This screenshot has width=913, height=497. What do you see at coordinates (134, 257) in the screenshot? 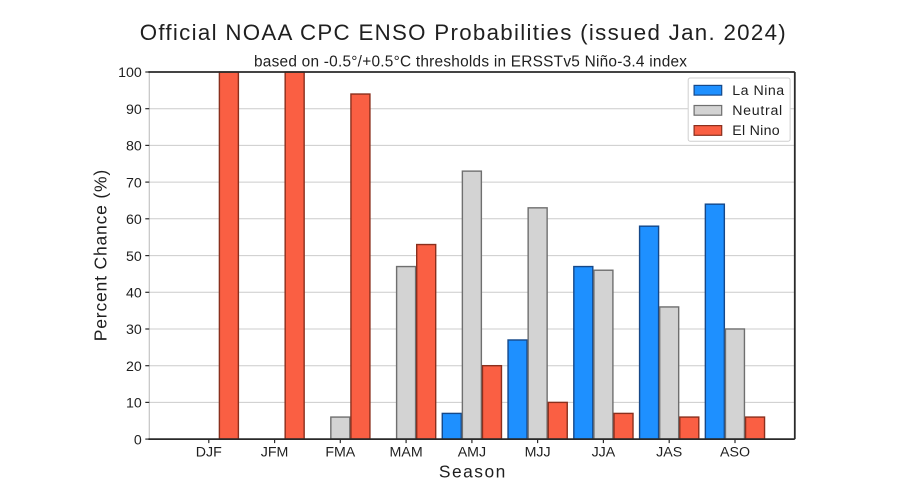
I see `svg-text: 50` at bounding box center [134, 257].